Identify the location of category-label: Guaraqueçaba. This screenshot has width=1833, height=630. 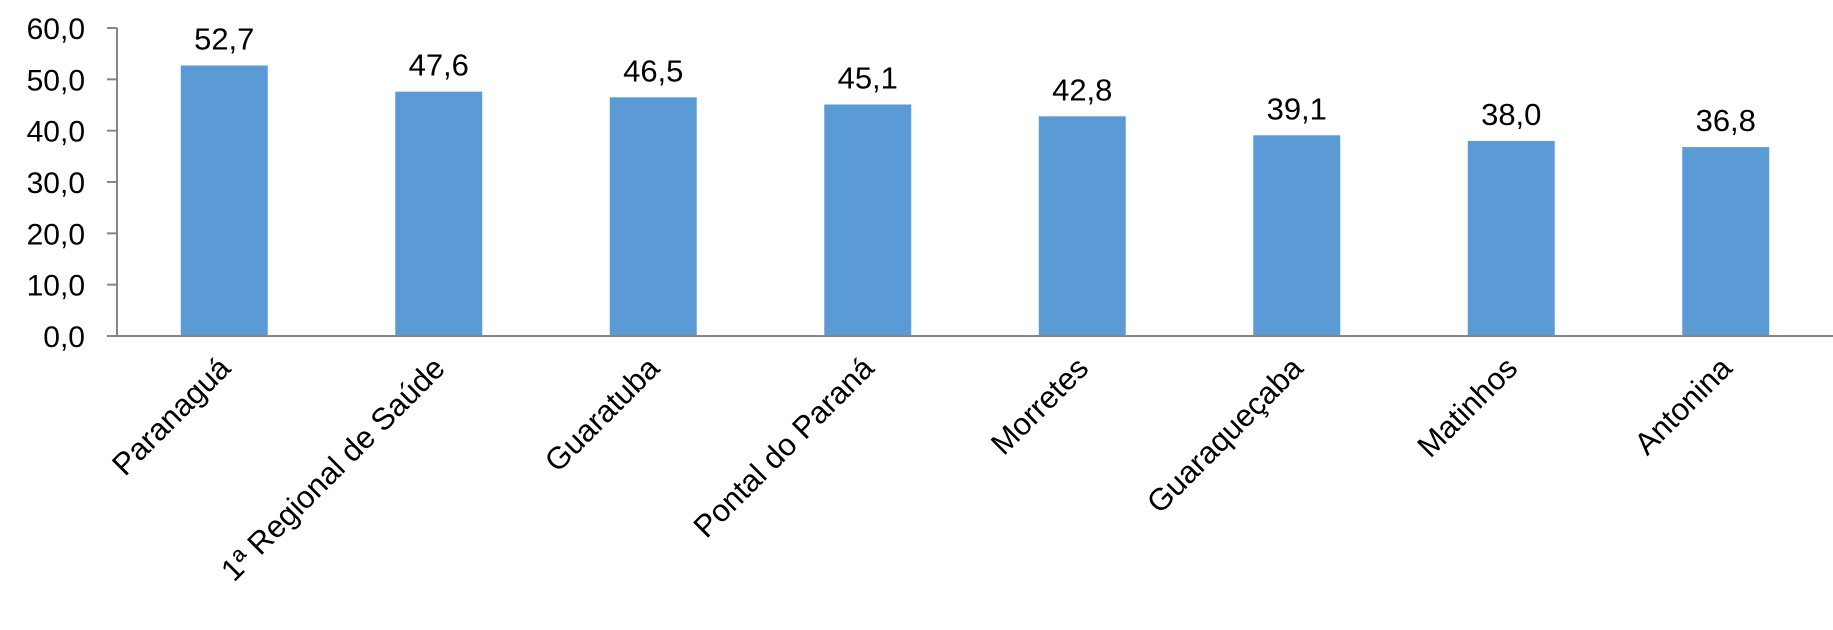
(1225, 435).